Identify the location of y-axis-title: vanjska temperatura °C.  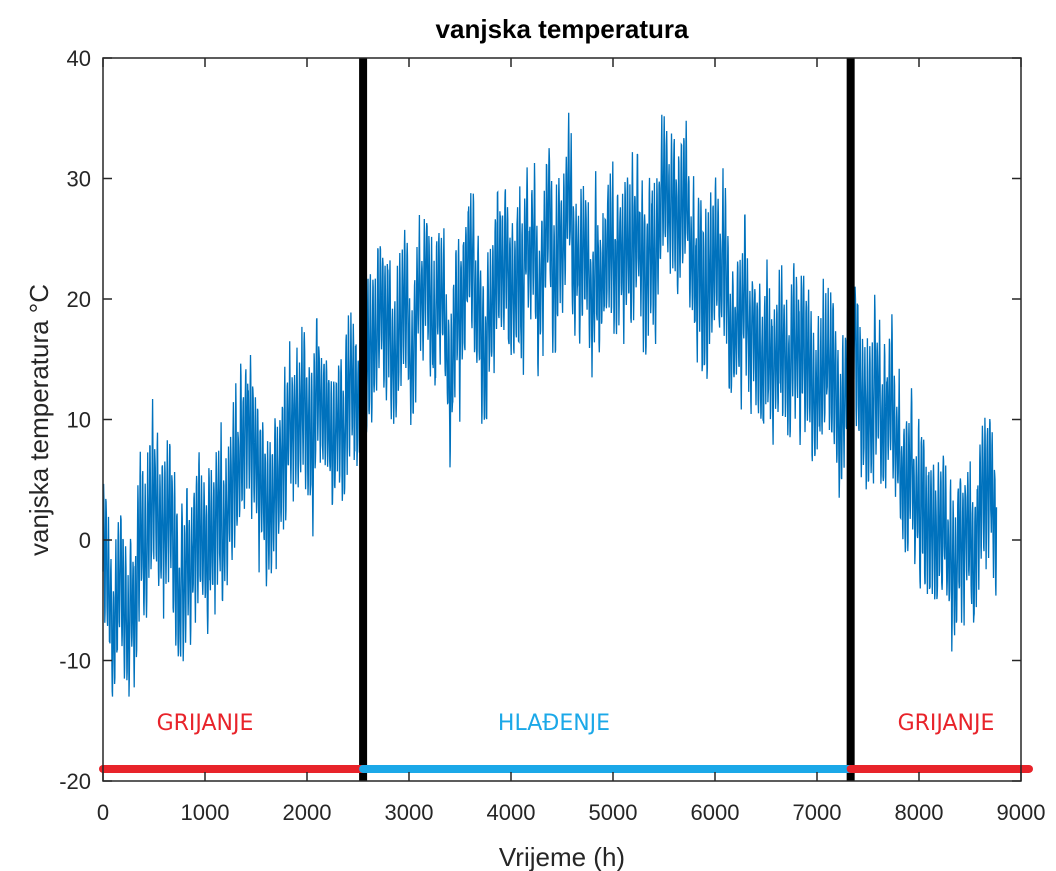
(39, 420).